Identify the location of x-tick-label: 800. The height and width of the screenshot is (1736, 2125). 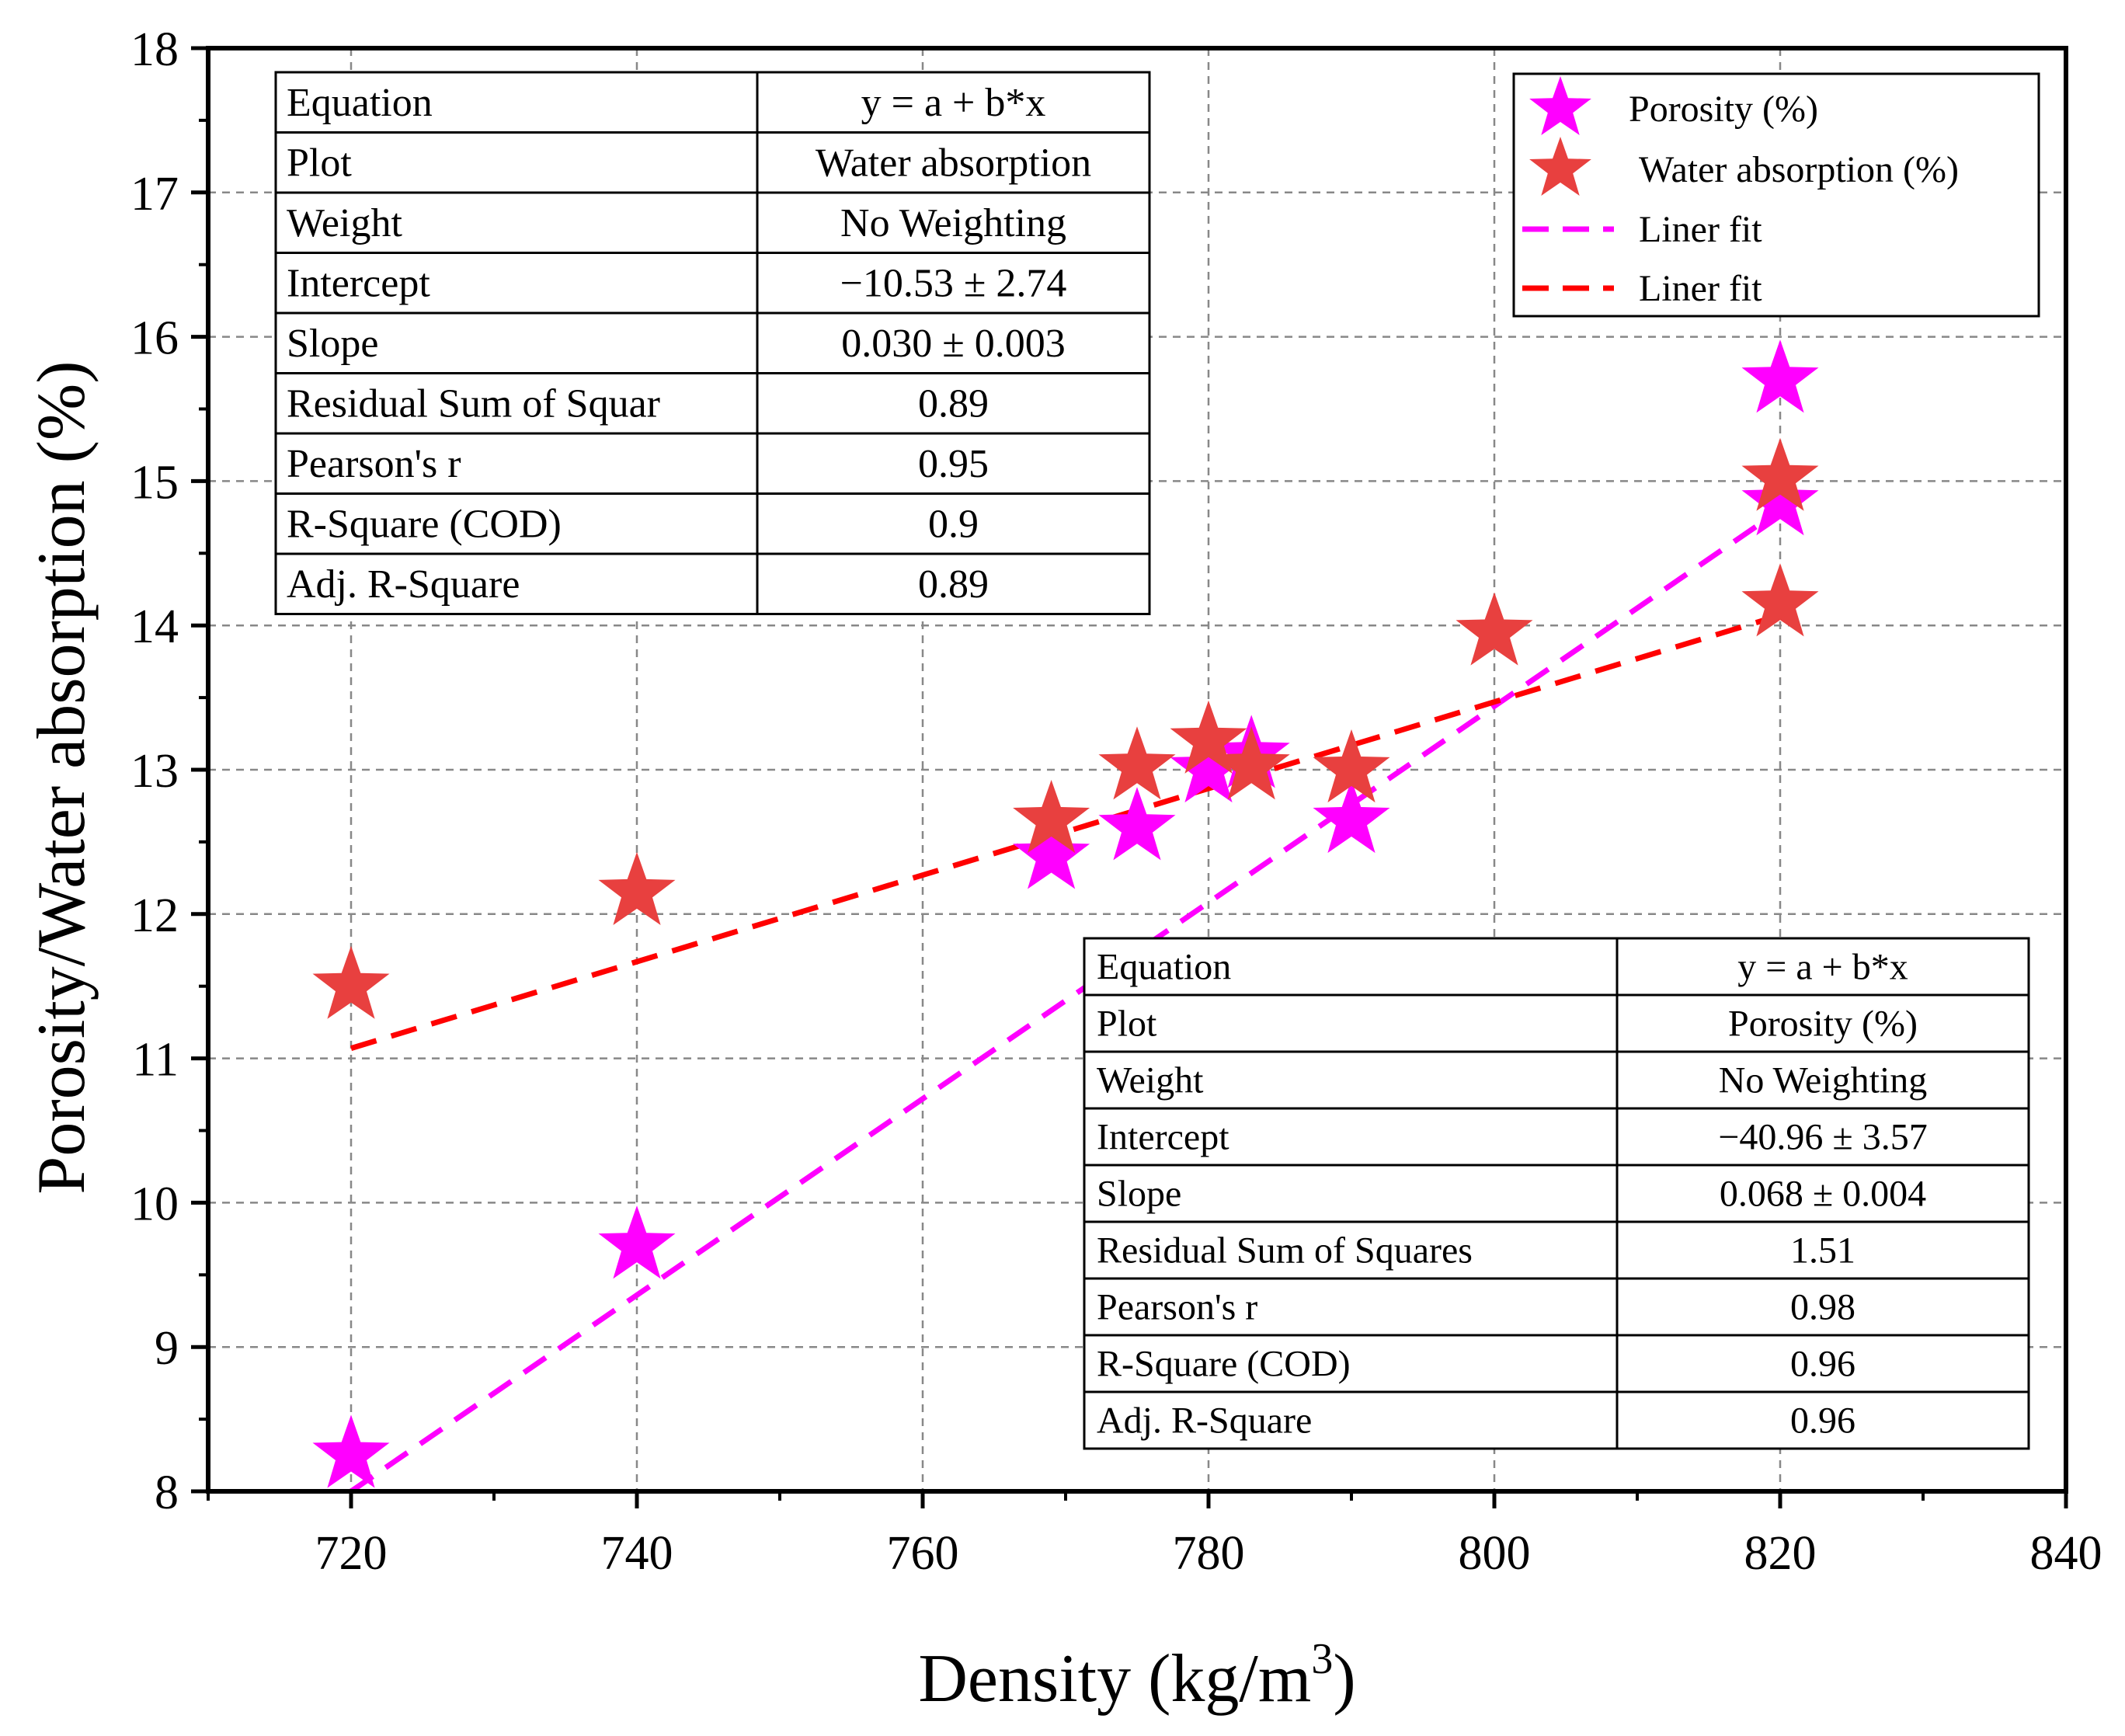
(1495, 1553).